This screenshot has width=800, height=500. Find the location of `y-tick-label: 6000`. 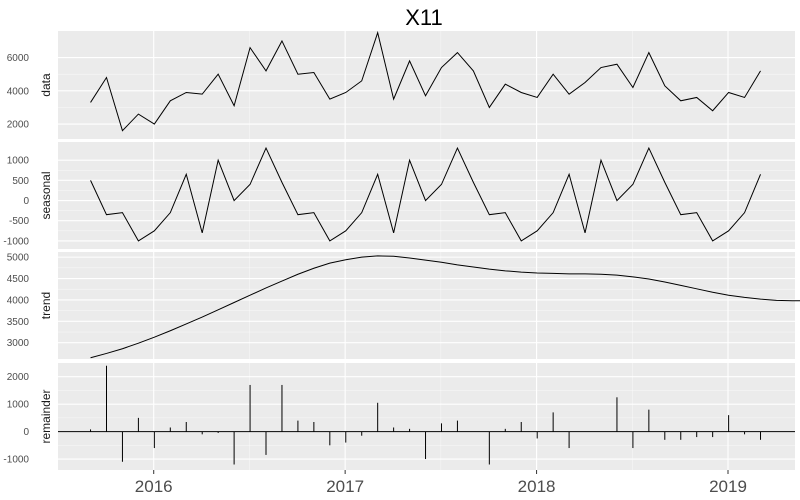

y-tick-label: 6000 is located at coordinates (18, 58).